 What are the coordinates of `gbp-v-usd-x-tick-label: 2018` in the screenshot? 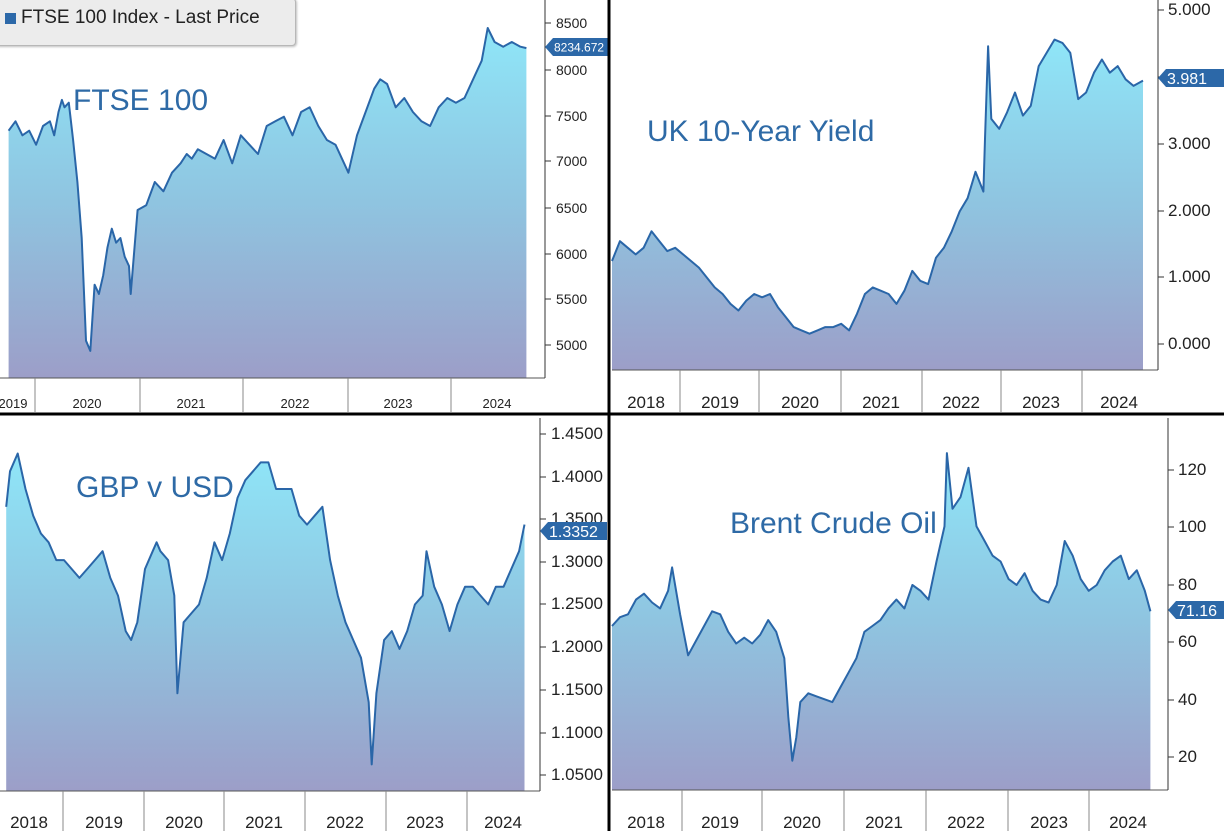 It's located at (29, 822).